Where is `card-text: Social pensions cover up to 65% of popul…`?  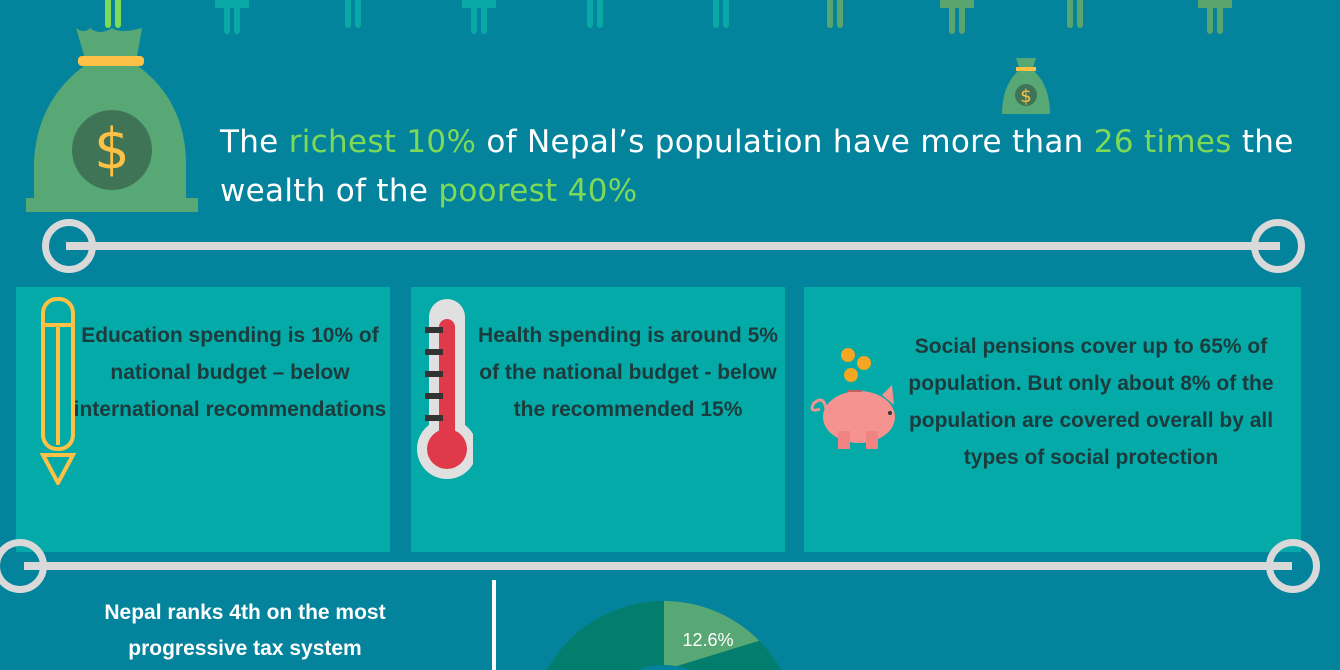
card-text: Social pensions cover up to 65% of popul… is located at coordinates (1091, 402).